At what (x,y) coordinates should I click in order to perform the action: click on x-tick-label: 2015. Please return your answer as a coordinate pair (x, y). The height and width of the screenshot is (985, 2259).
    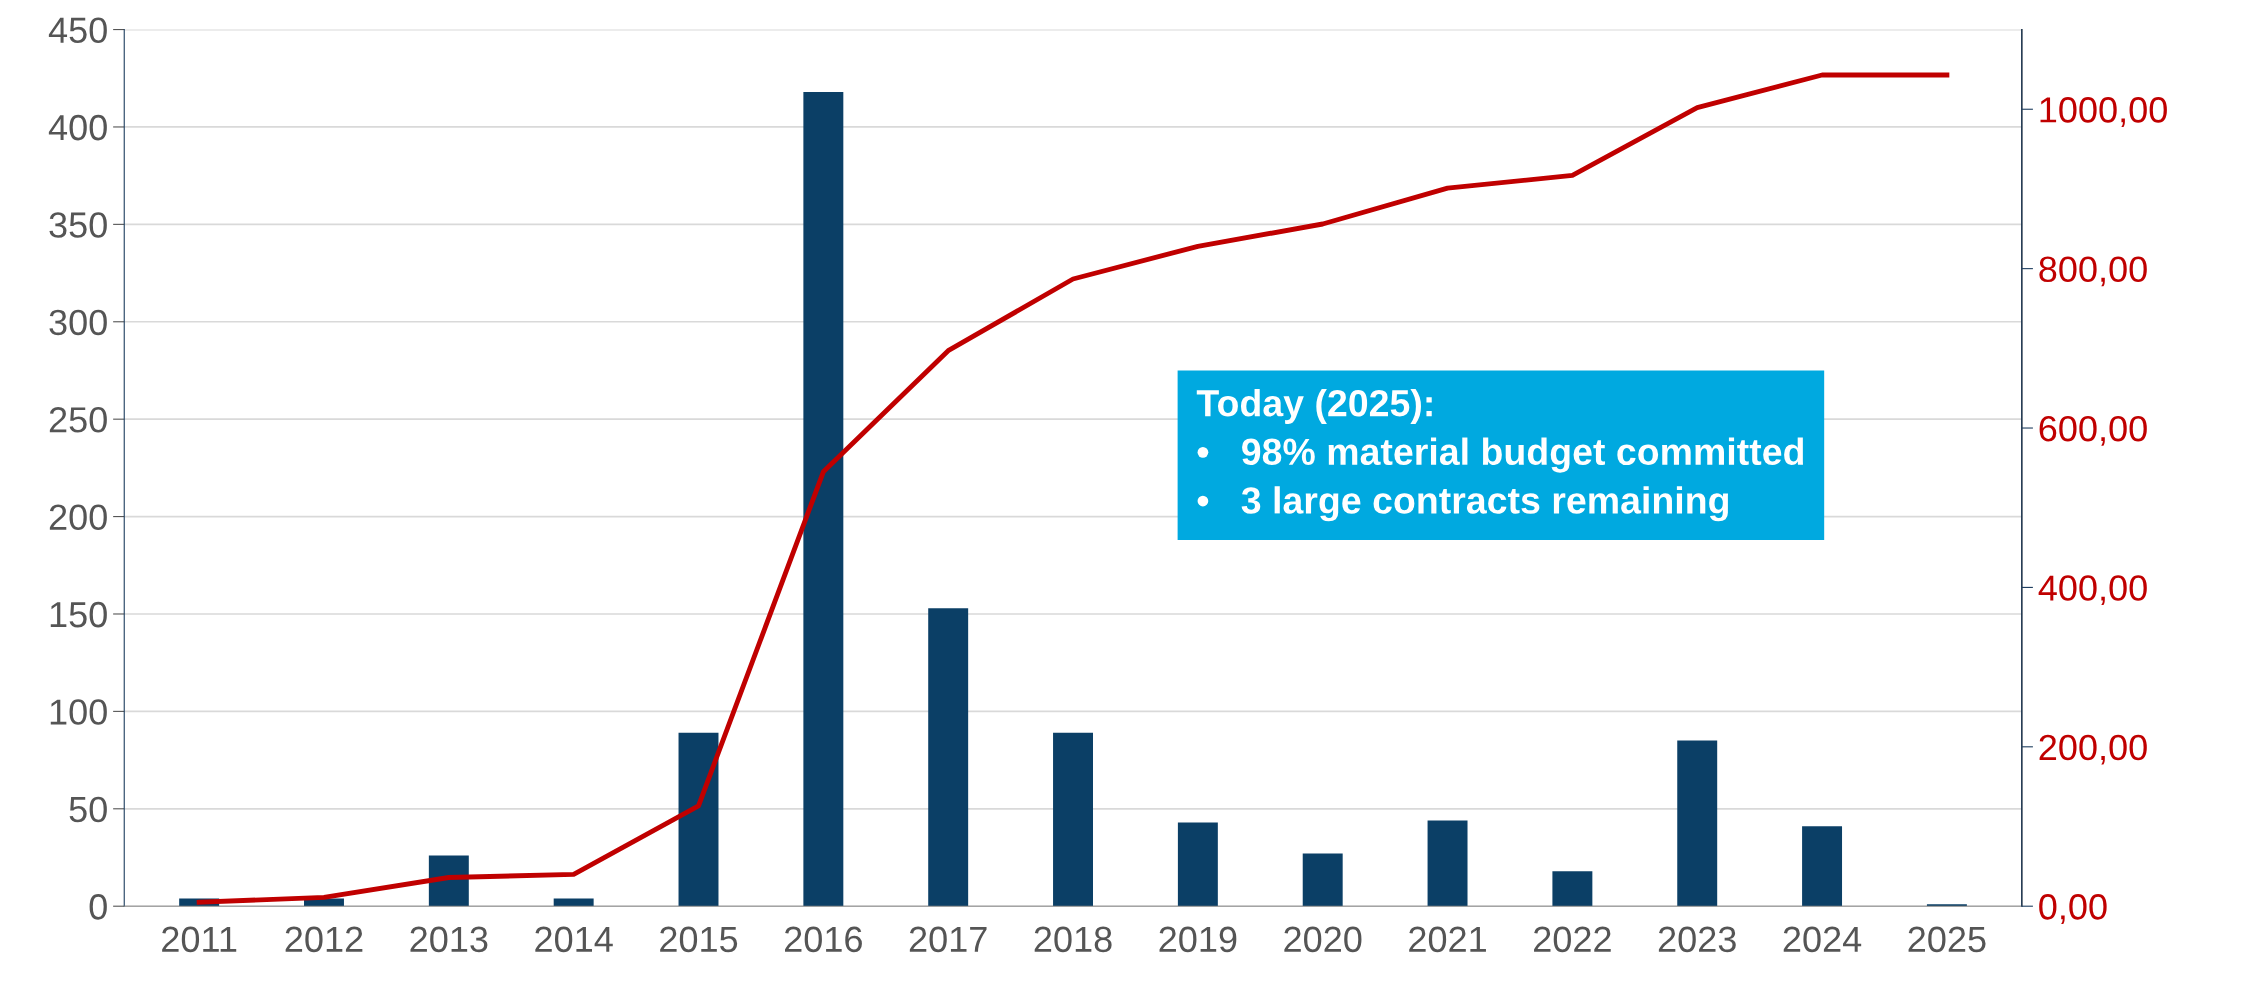
    Looking at the image, I should click on (699, 939).